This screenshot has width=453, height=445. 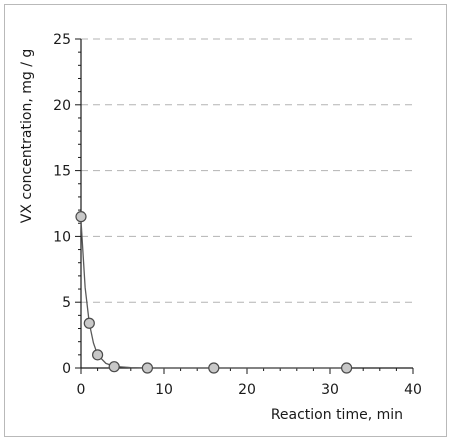 What do you see at coordinates (27, 136) in the screenshot?
I see `y-axis-title: VX concentration, mg / g` at bounding box center [27, 136].